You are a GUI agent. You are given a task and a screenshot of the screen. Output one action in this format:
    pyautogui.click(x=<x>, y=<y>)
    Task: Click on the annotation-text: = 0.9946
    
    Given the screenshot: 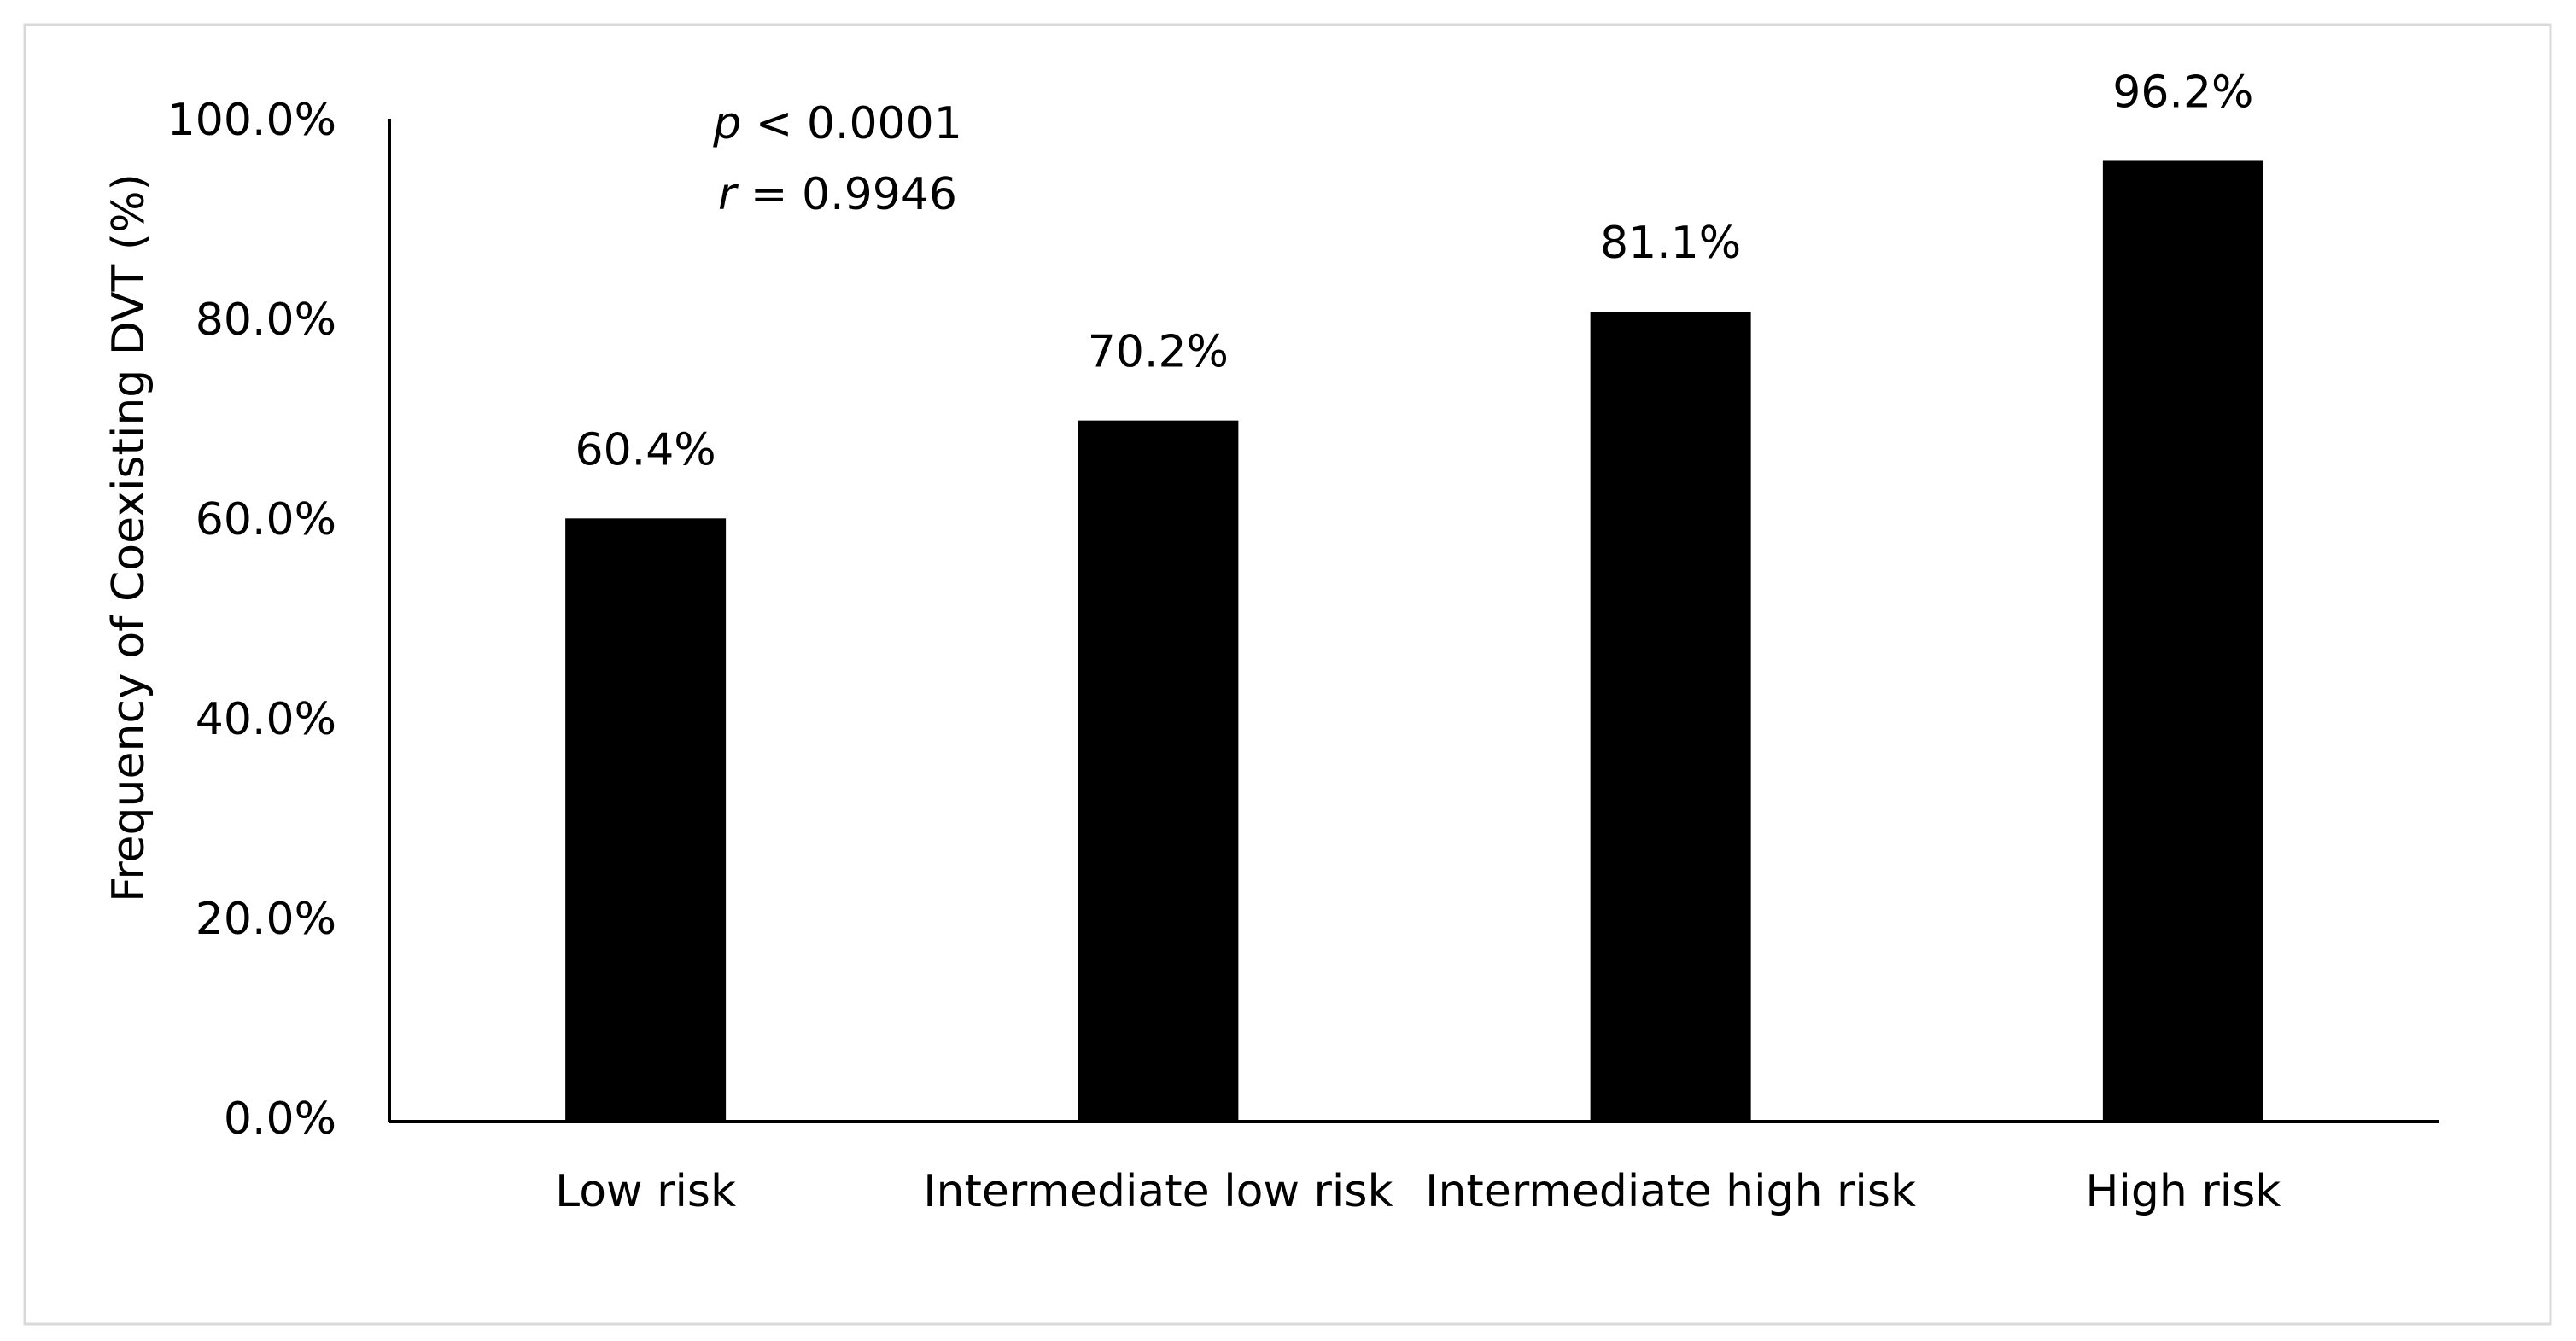 What is the action you would take?
    pyautogui.click(x=846, y=195)
    